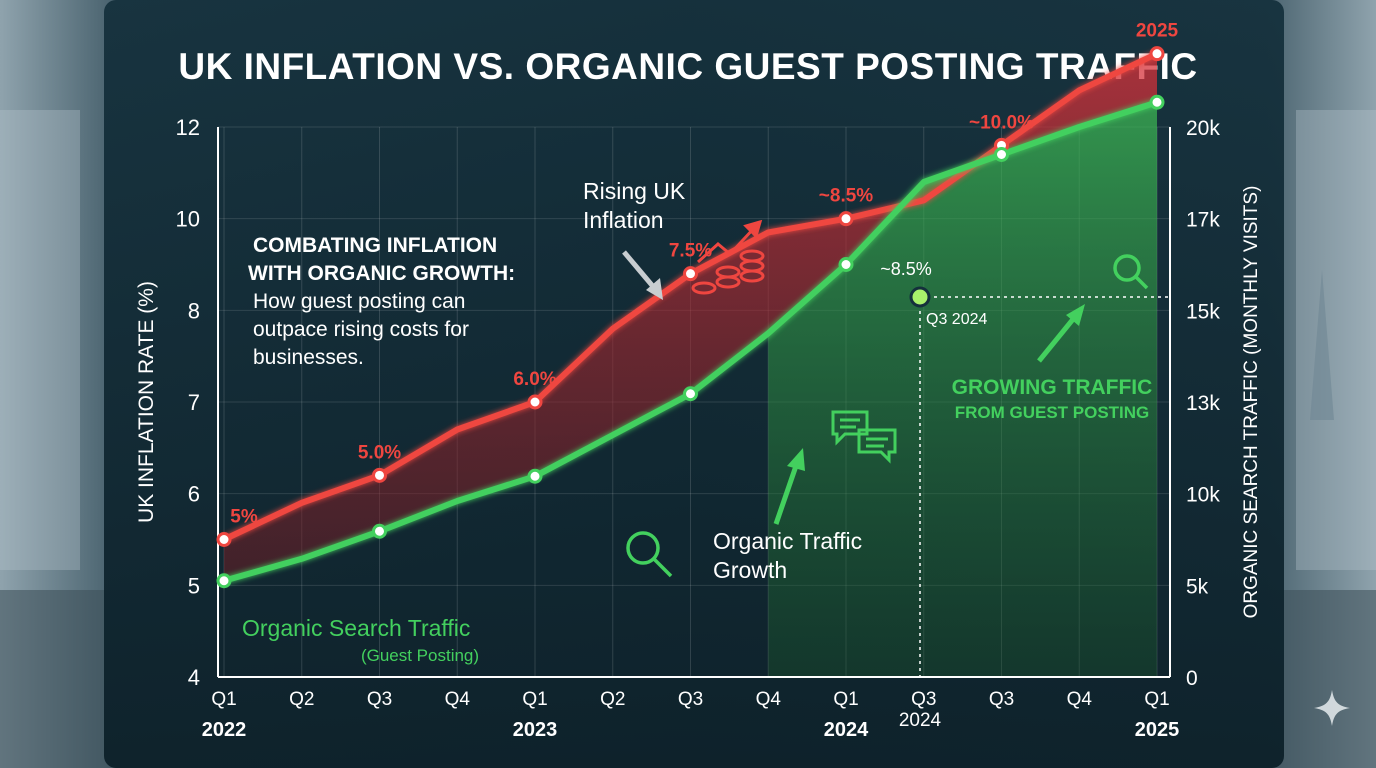 This screenshot has height=768, width=1376. What do you see at coordinates (188, 219) in the screenshot?
I see `y-left-tick-label: 10` at bounding box center [188, 219].